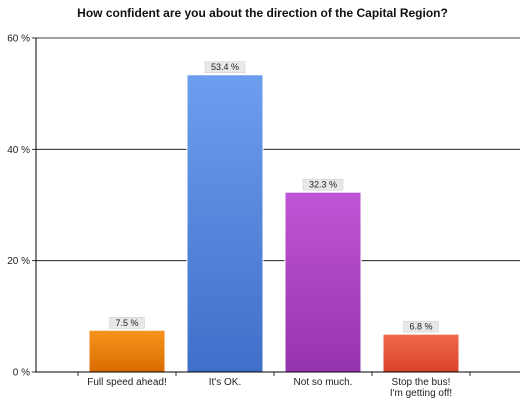 Image resolution: width=525 pixels, height=401 pixels. I want to click on x-tick-label-2: Not so much., so click(323, 382).